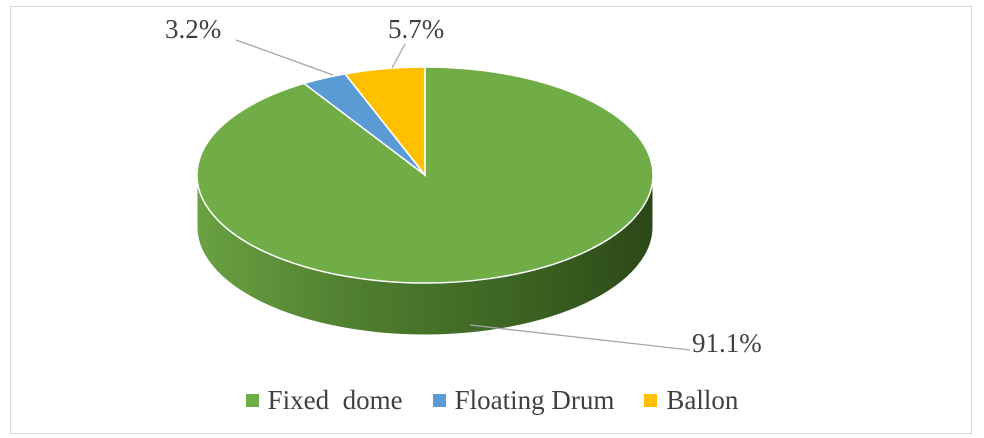 This screenshot has width=984, height=438. I want to click on legend-item-floating-drum: Floating Drum, so click(523, 400).